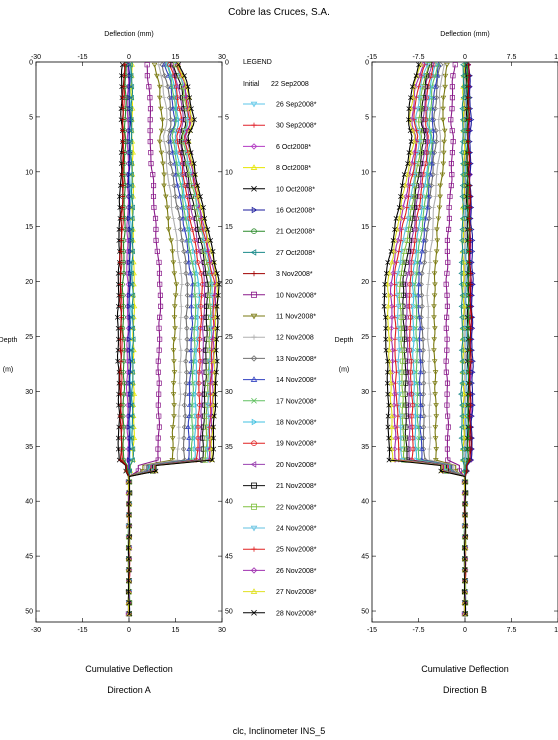 The height and width of the screenshot is (740, 558). Describe the element at coordinates (296, 126) in the screenshot. I see `legend-entry: 30 Sep2008*` at that location.